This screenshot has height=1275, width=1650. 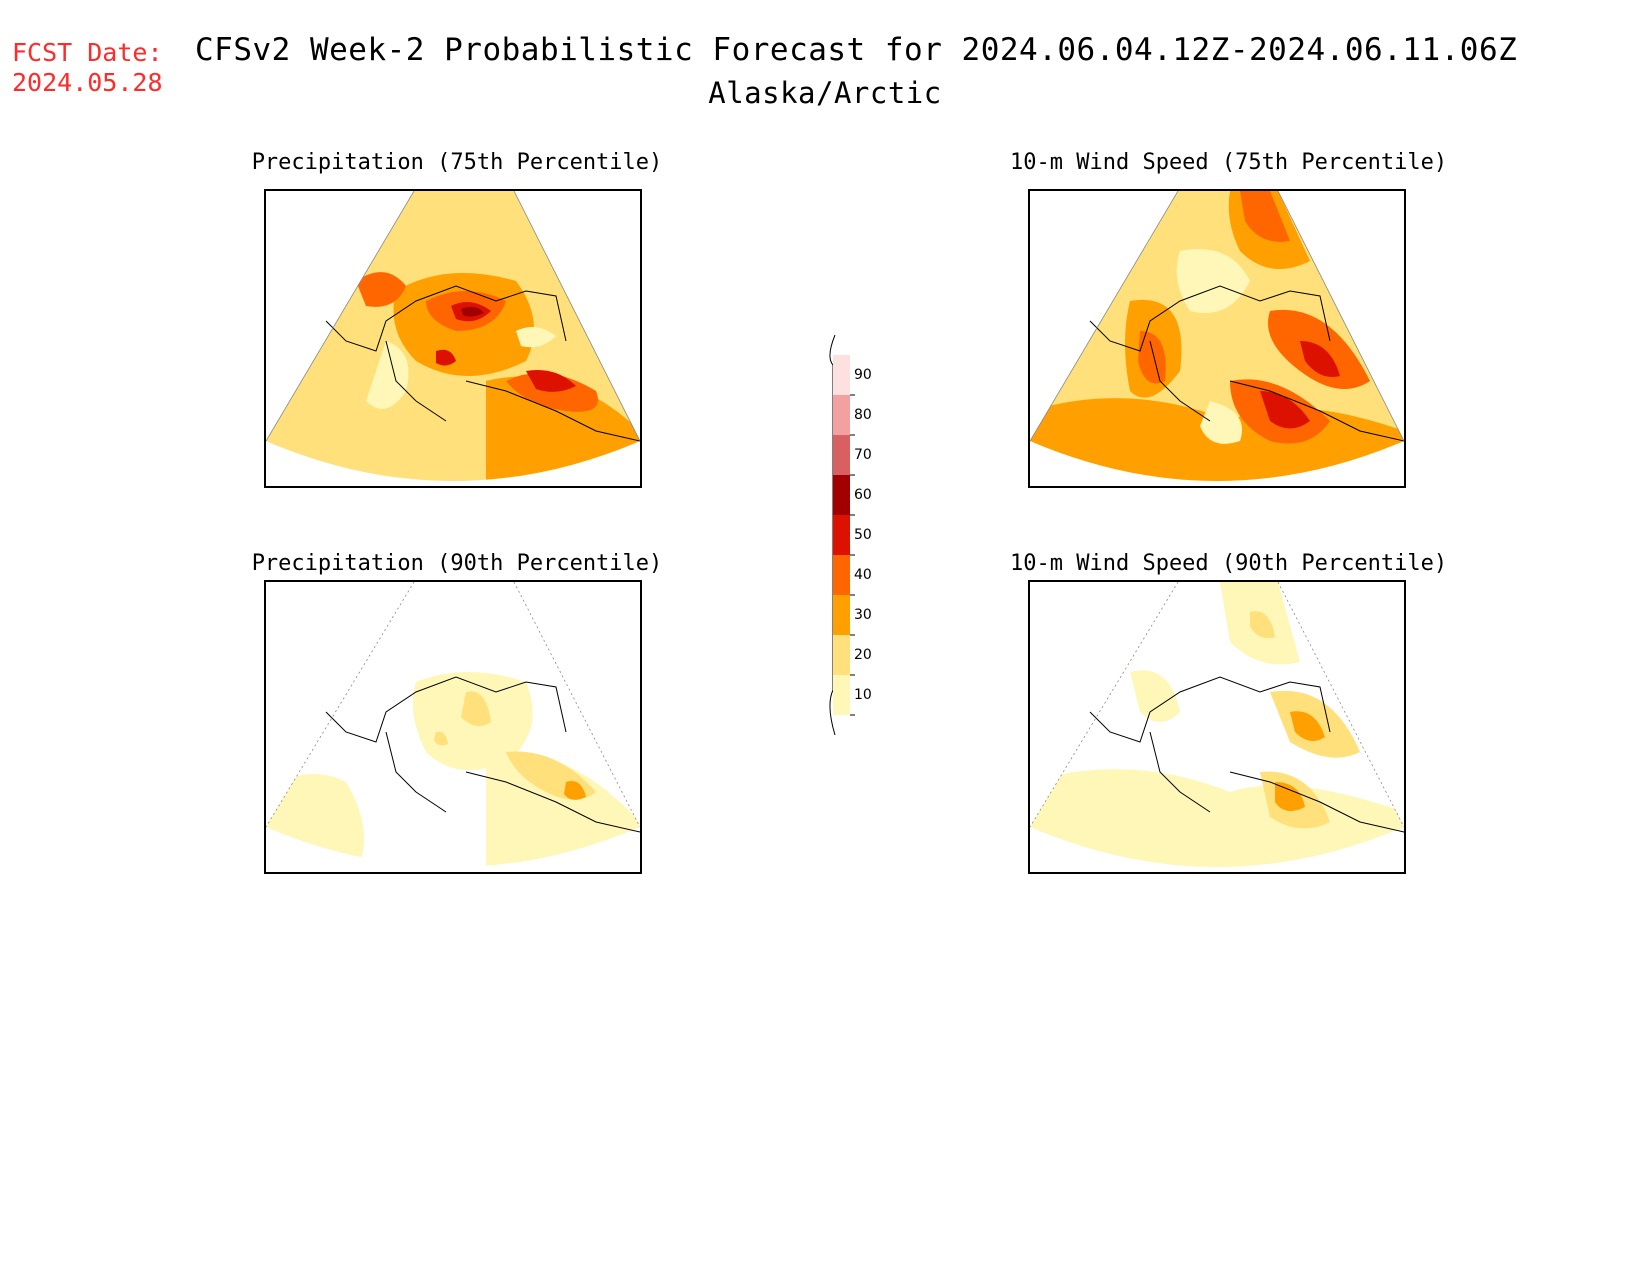 I want to click on panel-title-precip-75: Precipitation (75th Percentile), so click(x=457, y=162).